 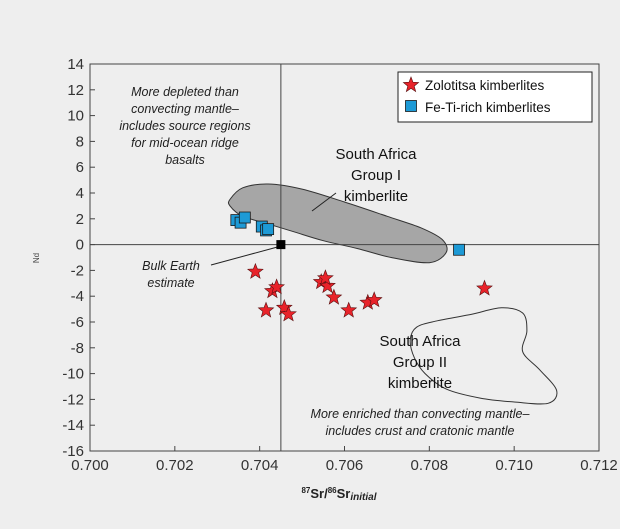 I want to click on y-tick-label: 6, so click(x=80, y=167).